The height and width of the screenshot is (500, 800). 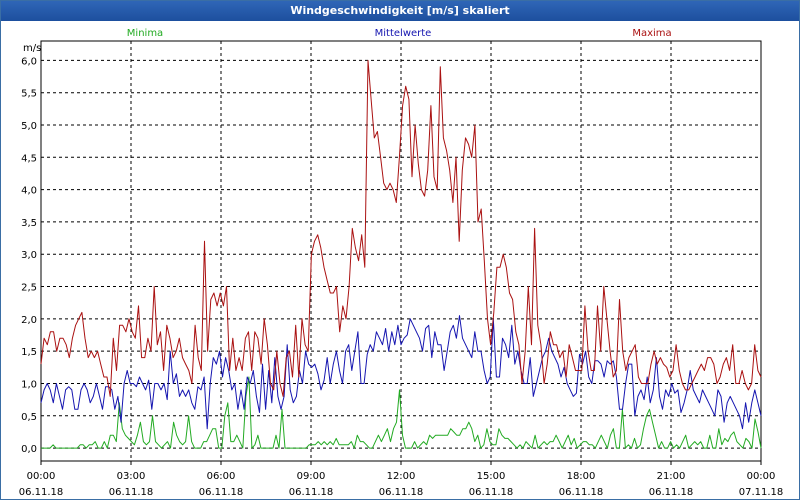 I want to click on legend-maxima: Maxima, so click(x=651, y=33).